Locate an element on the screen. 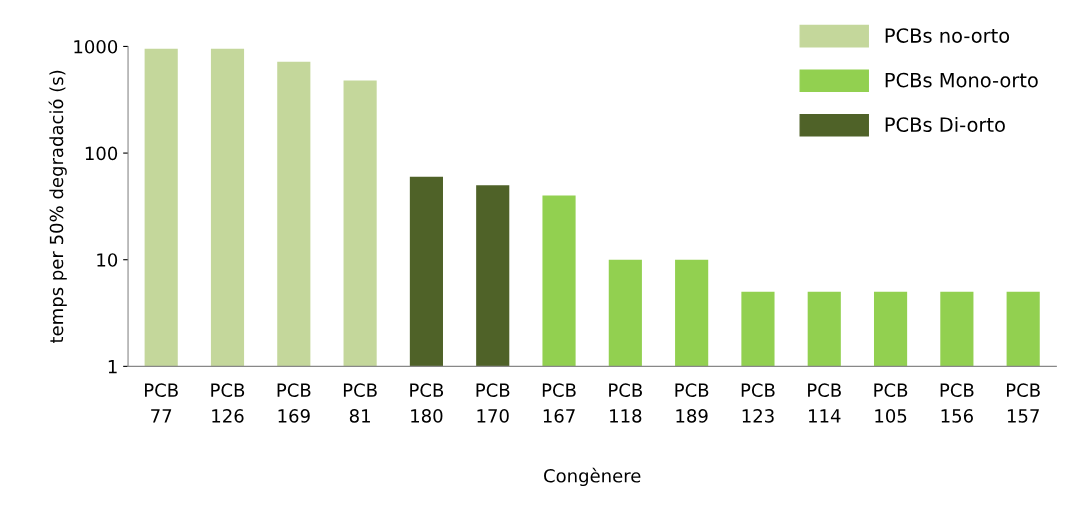  y-tick-label: 100 is located at coordinates (101, 153).